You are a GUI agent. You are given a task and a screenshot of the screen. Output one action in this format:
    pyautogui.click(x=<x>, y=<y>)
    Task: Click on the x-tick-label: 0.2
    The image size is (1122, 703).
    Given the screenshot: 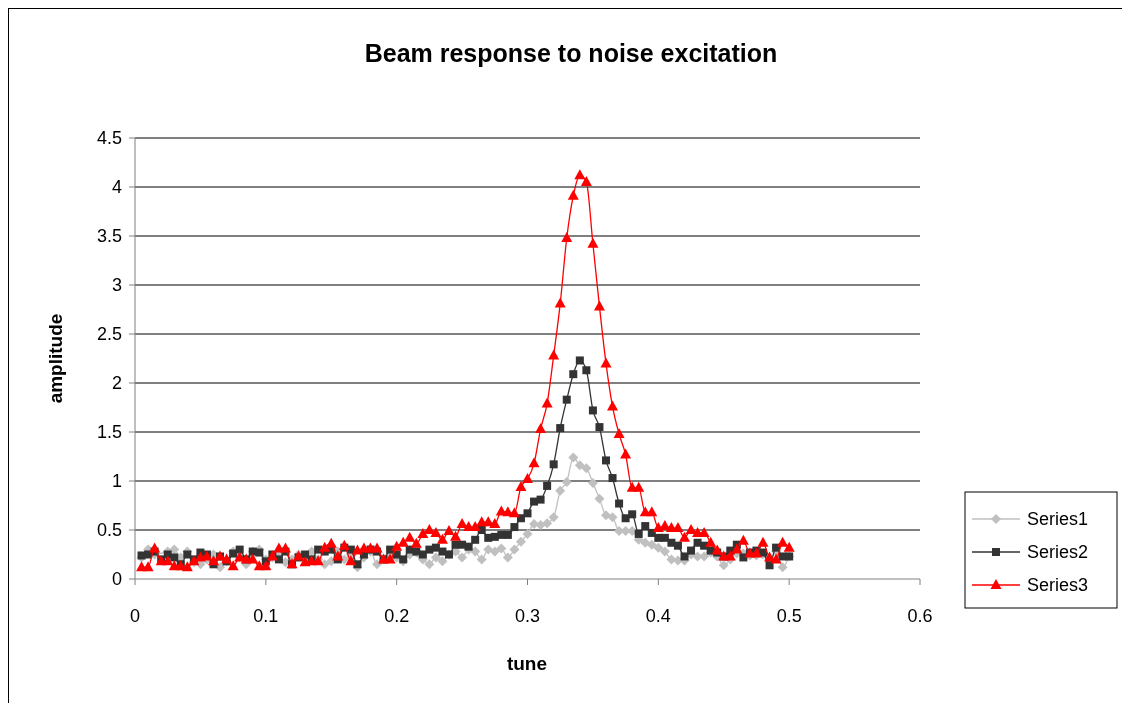 What is the action you would take?
    pyautogui.click(x=397, y=616)
    